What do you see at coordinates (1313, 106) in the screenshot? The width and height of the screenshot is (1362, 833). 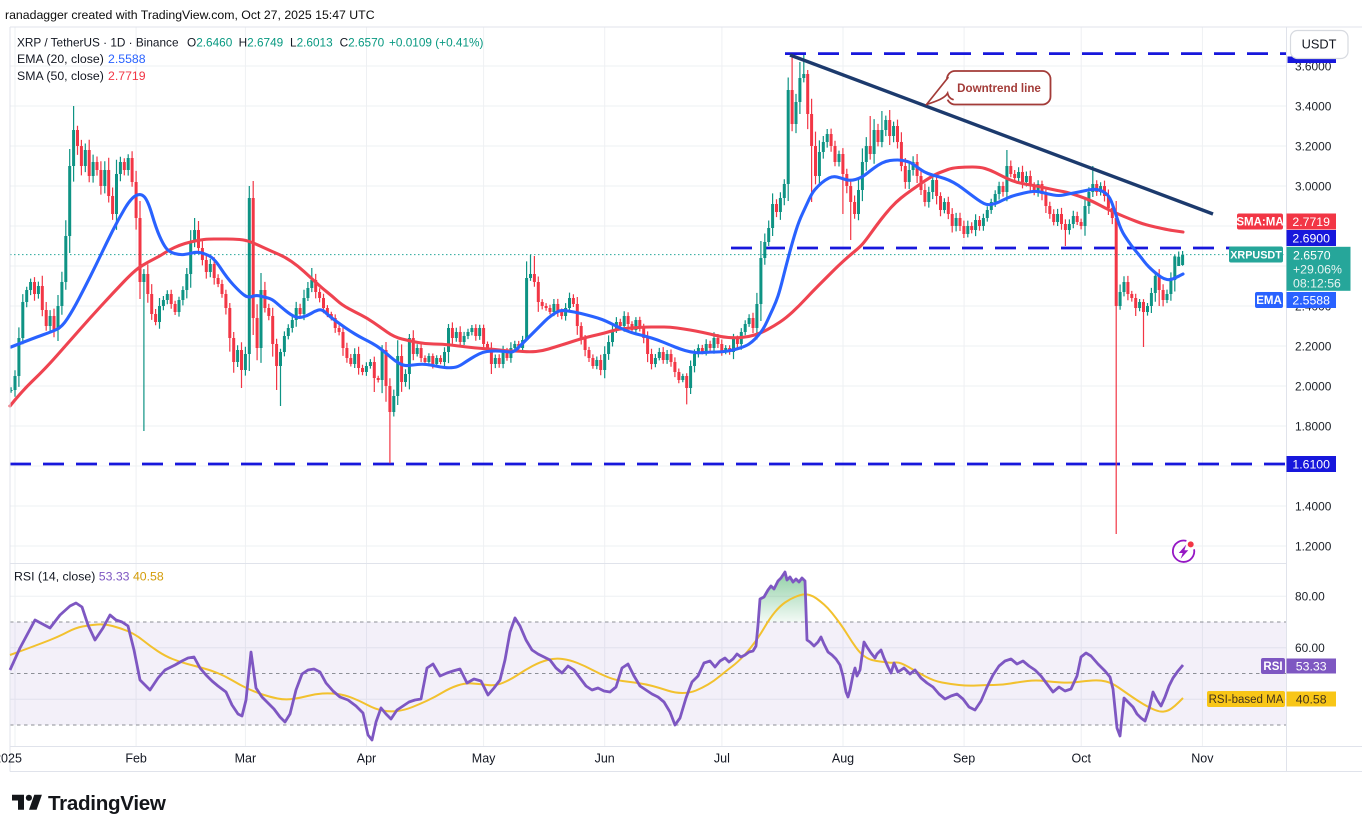 I see `svg-text: 3.4000` at bounding box center [1313, 106].